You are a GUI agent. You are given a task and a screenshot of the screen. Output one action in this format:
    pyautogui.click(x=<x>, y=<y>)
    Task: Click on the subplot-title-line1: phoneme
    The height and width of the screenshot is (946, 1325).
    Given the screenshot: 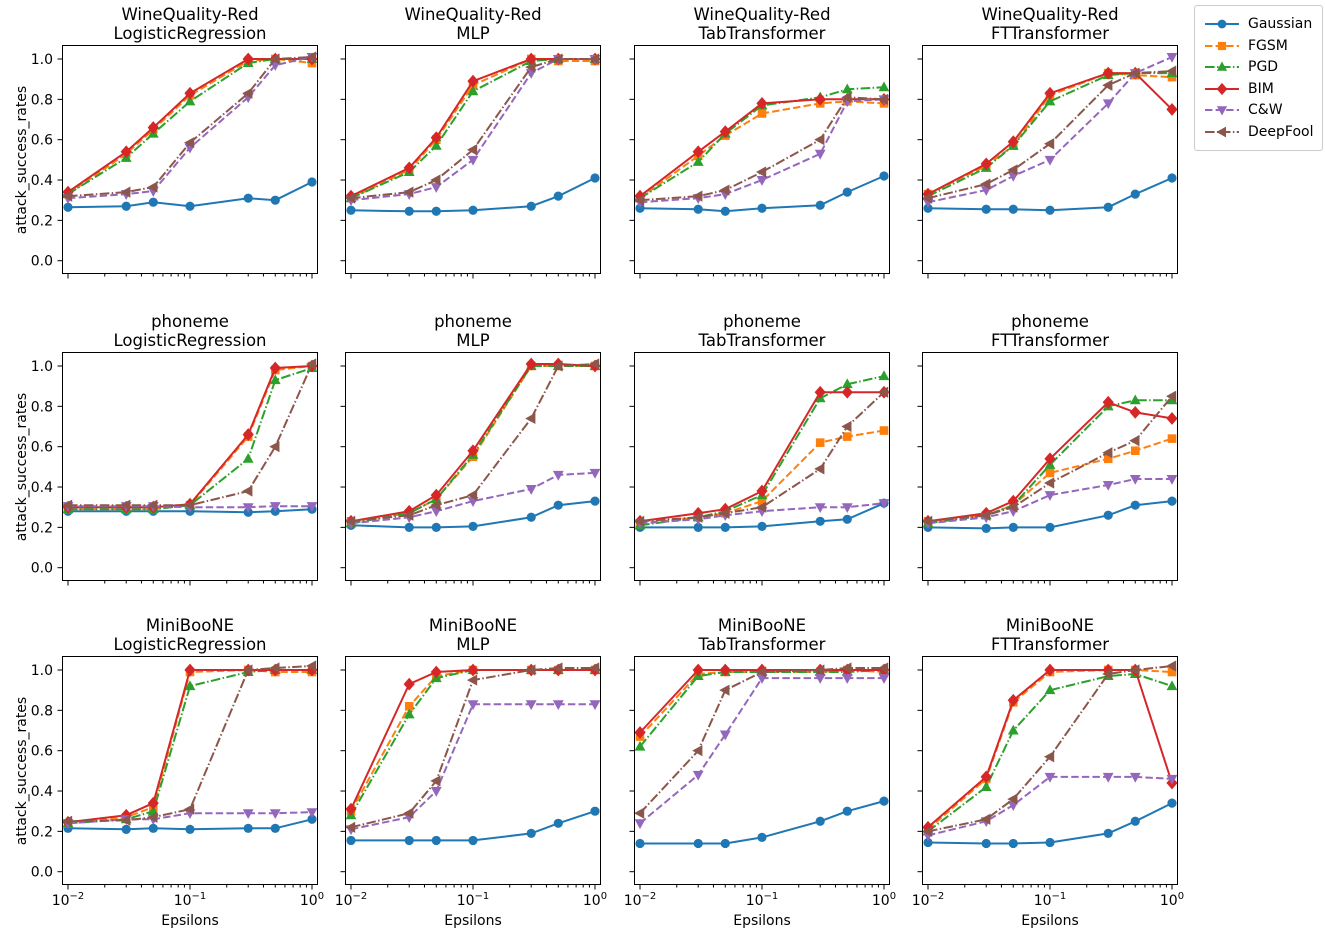 What is the action you would take?
    pyautogui.click(x=762, y=321)
    